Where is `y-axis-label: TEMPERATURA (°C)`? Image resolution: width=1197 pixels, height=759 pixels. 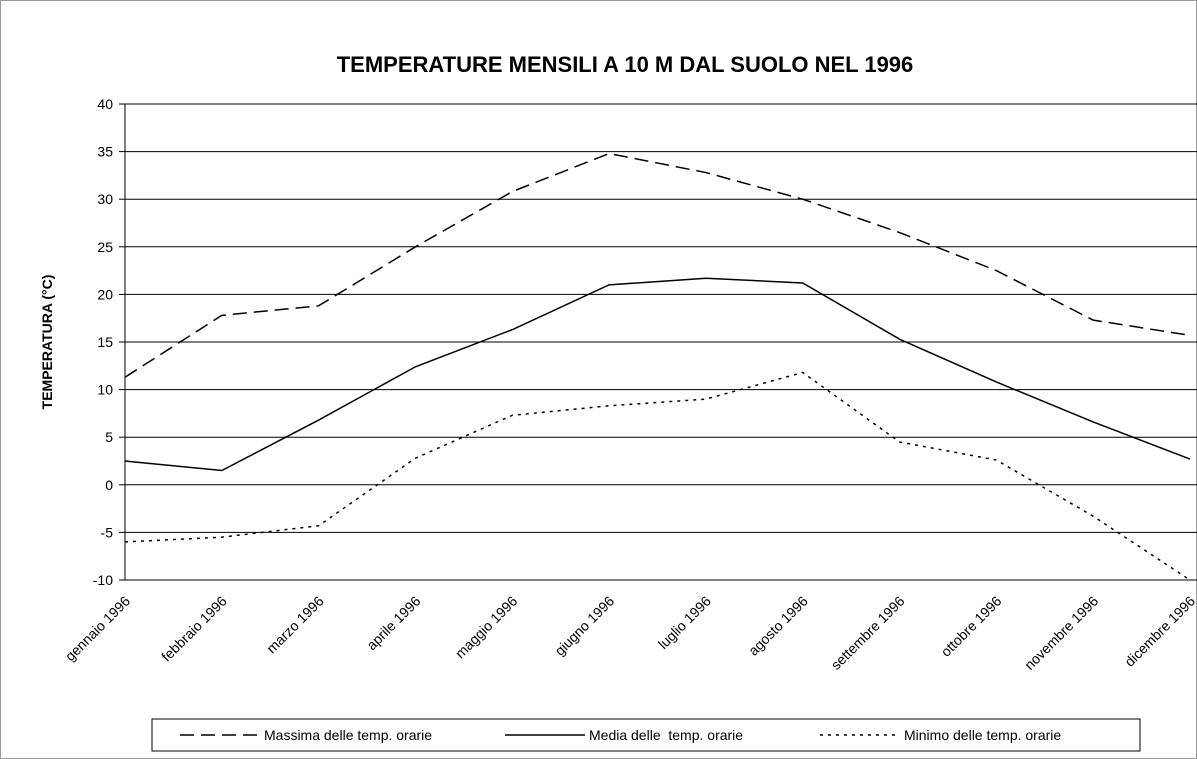 y-axis-label: TEMPERATURA (°C) is located at coordinates (47, 342).